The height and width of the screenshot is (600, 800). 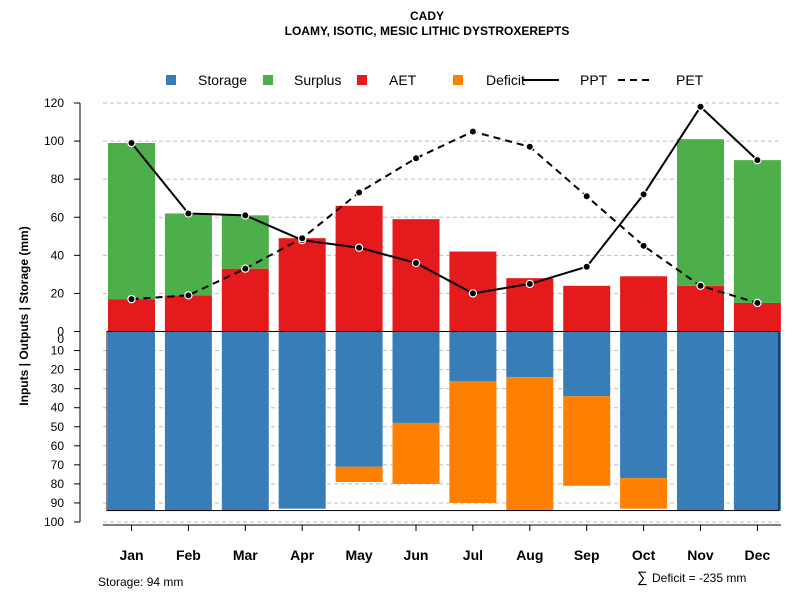 I want to click on ppt-point-nov, so click(x=700, y=107).